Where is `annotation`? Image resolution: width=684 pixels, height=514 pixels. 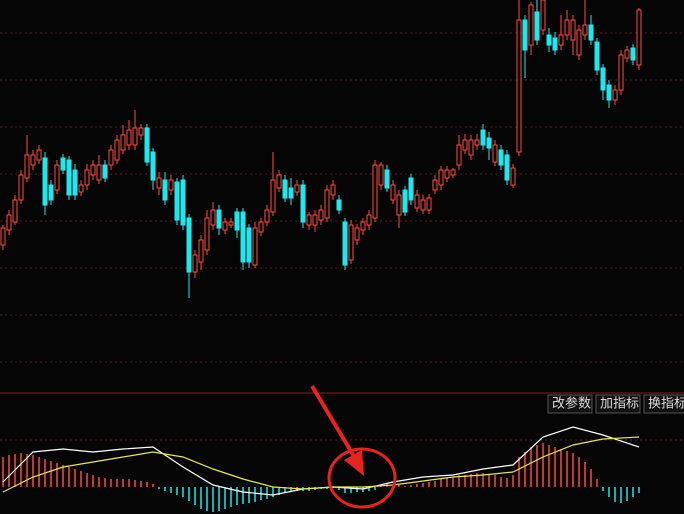 annotation is located at coordinates (353, 446).